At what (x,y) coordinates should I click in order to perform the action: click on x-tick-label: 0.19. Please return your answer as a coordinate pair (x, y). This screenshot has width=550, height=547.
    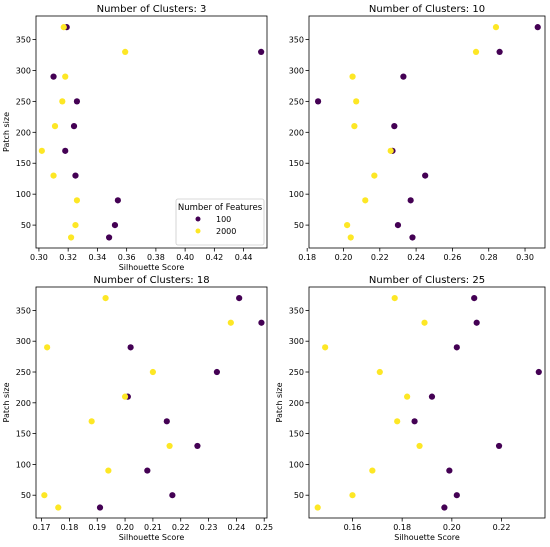
    Looking at the image, I should click on (97, 527).